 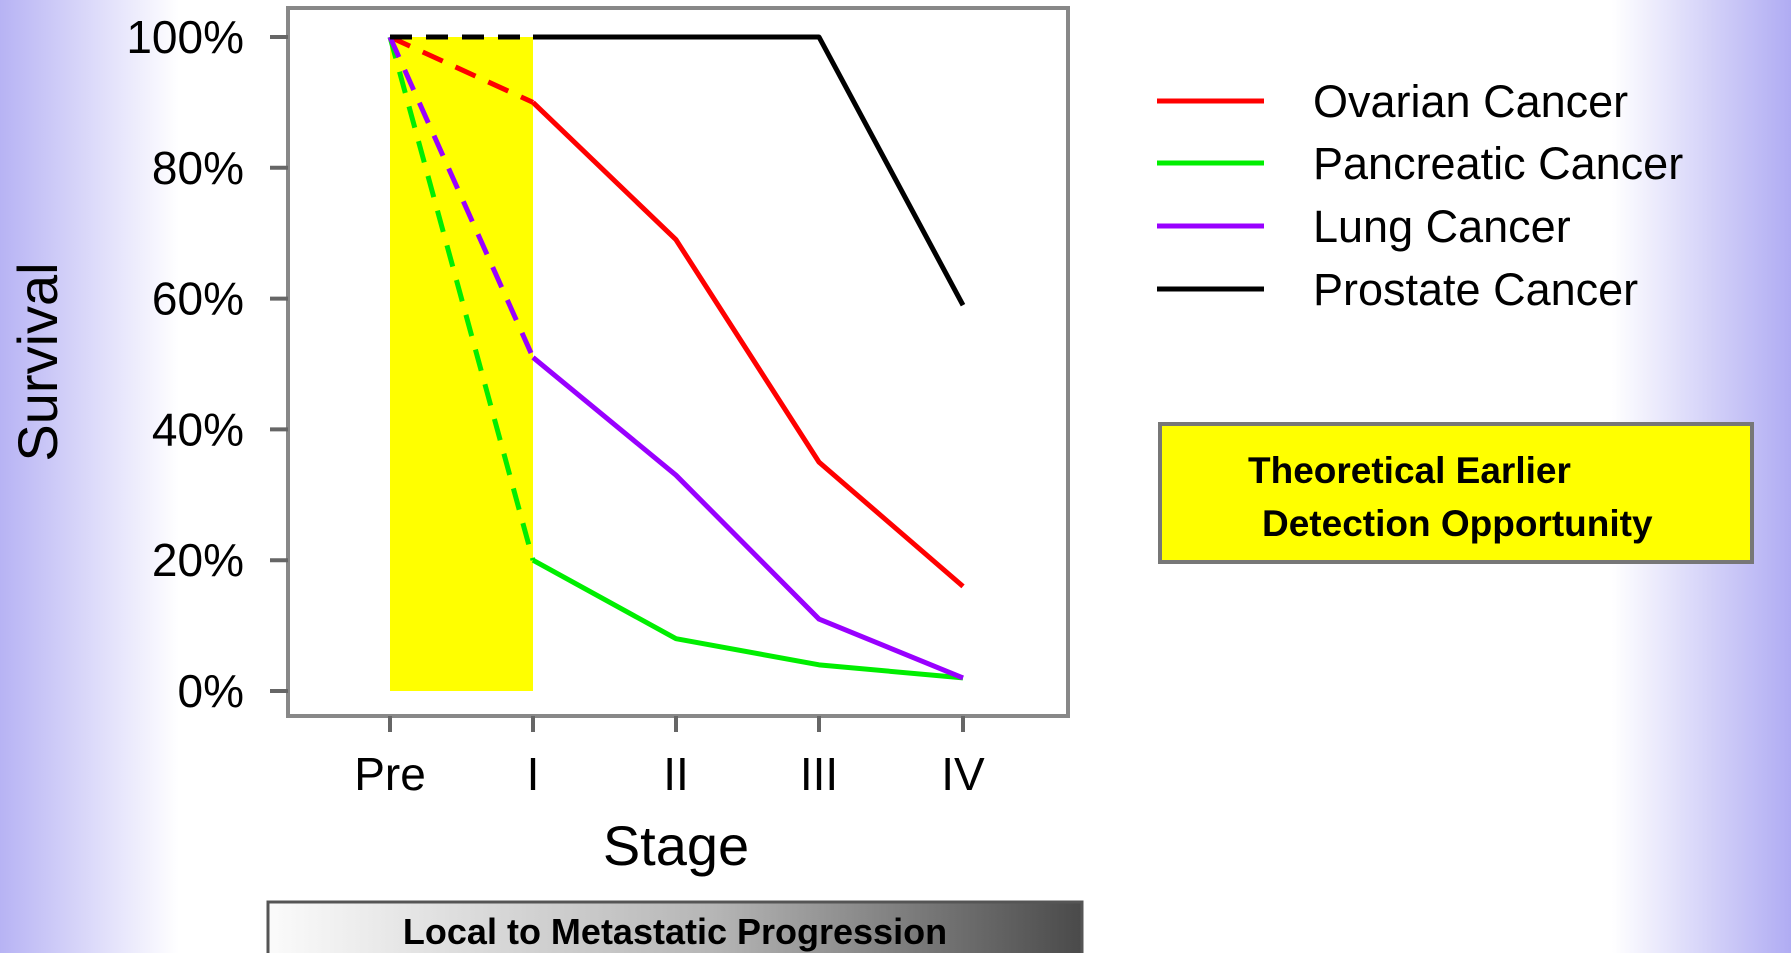 I want to click on series-line-lung-cancer, so click(x=747, y=518).